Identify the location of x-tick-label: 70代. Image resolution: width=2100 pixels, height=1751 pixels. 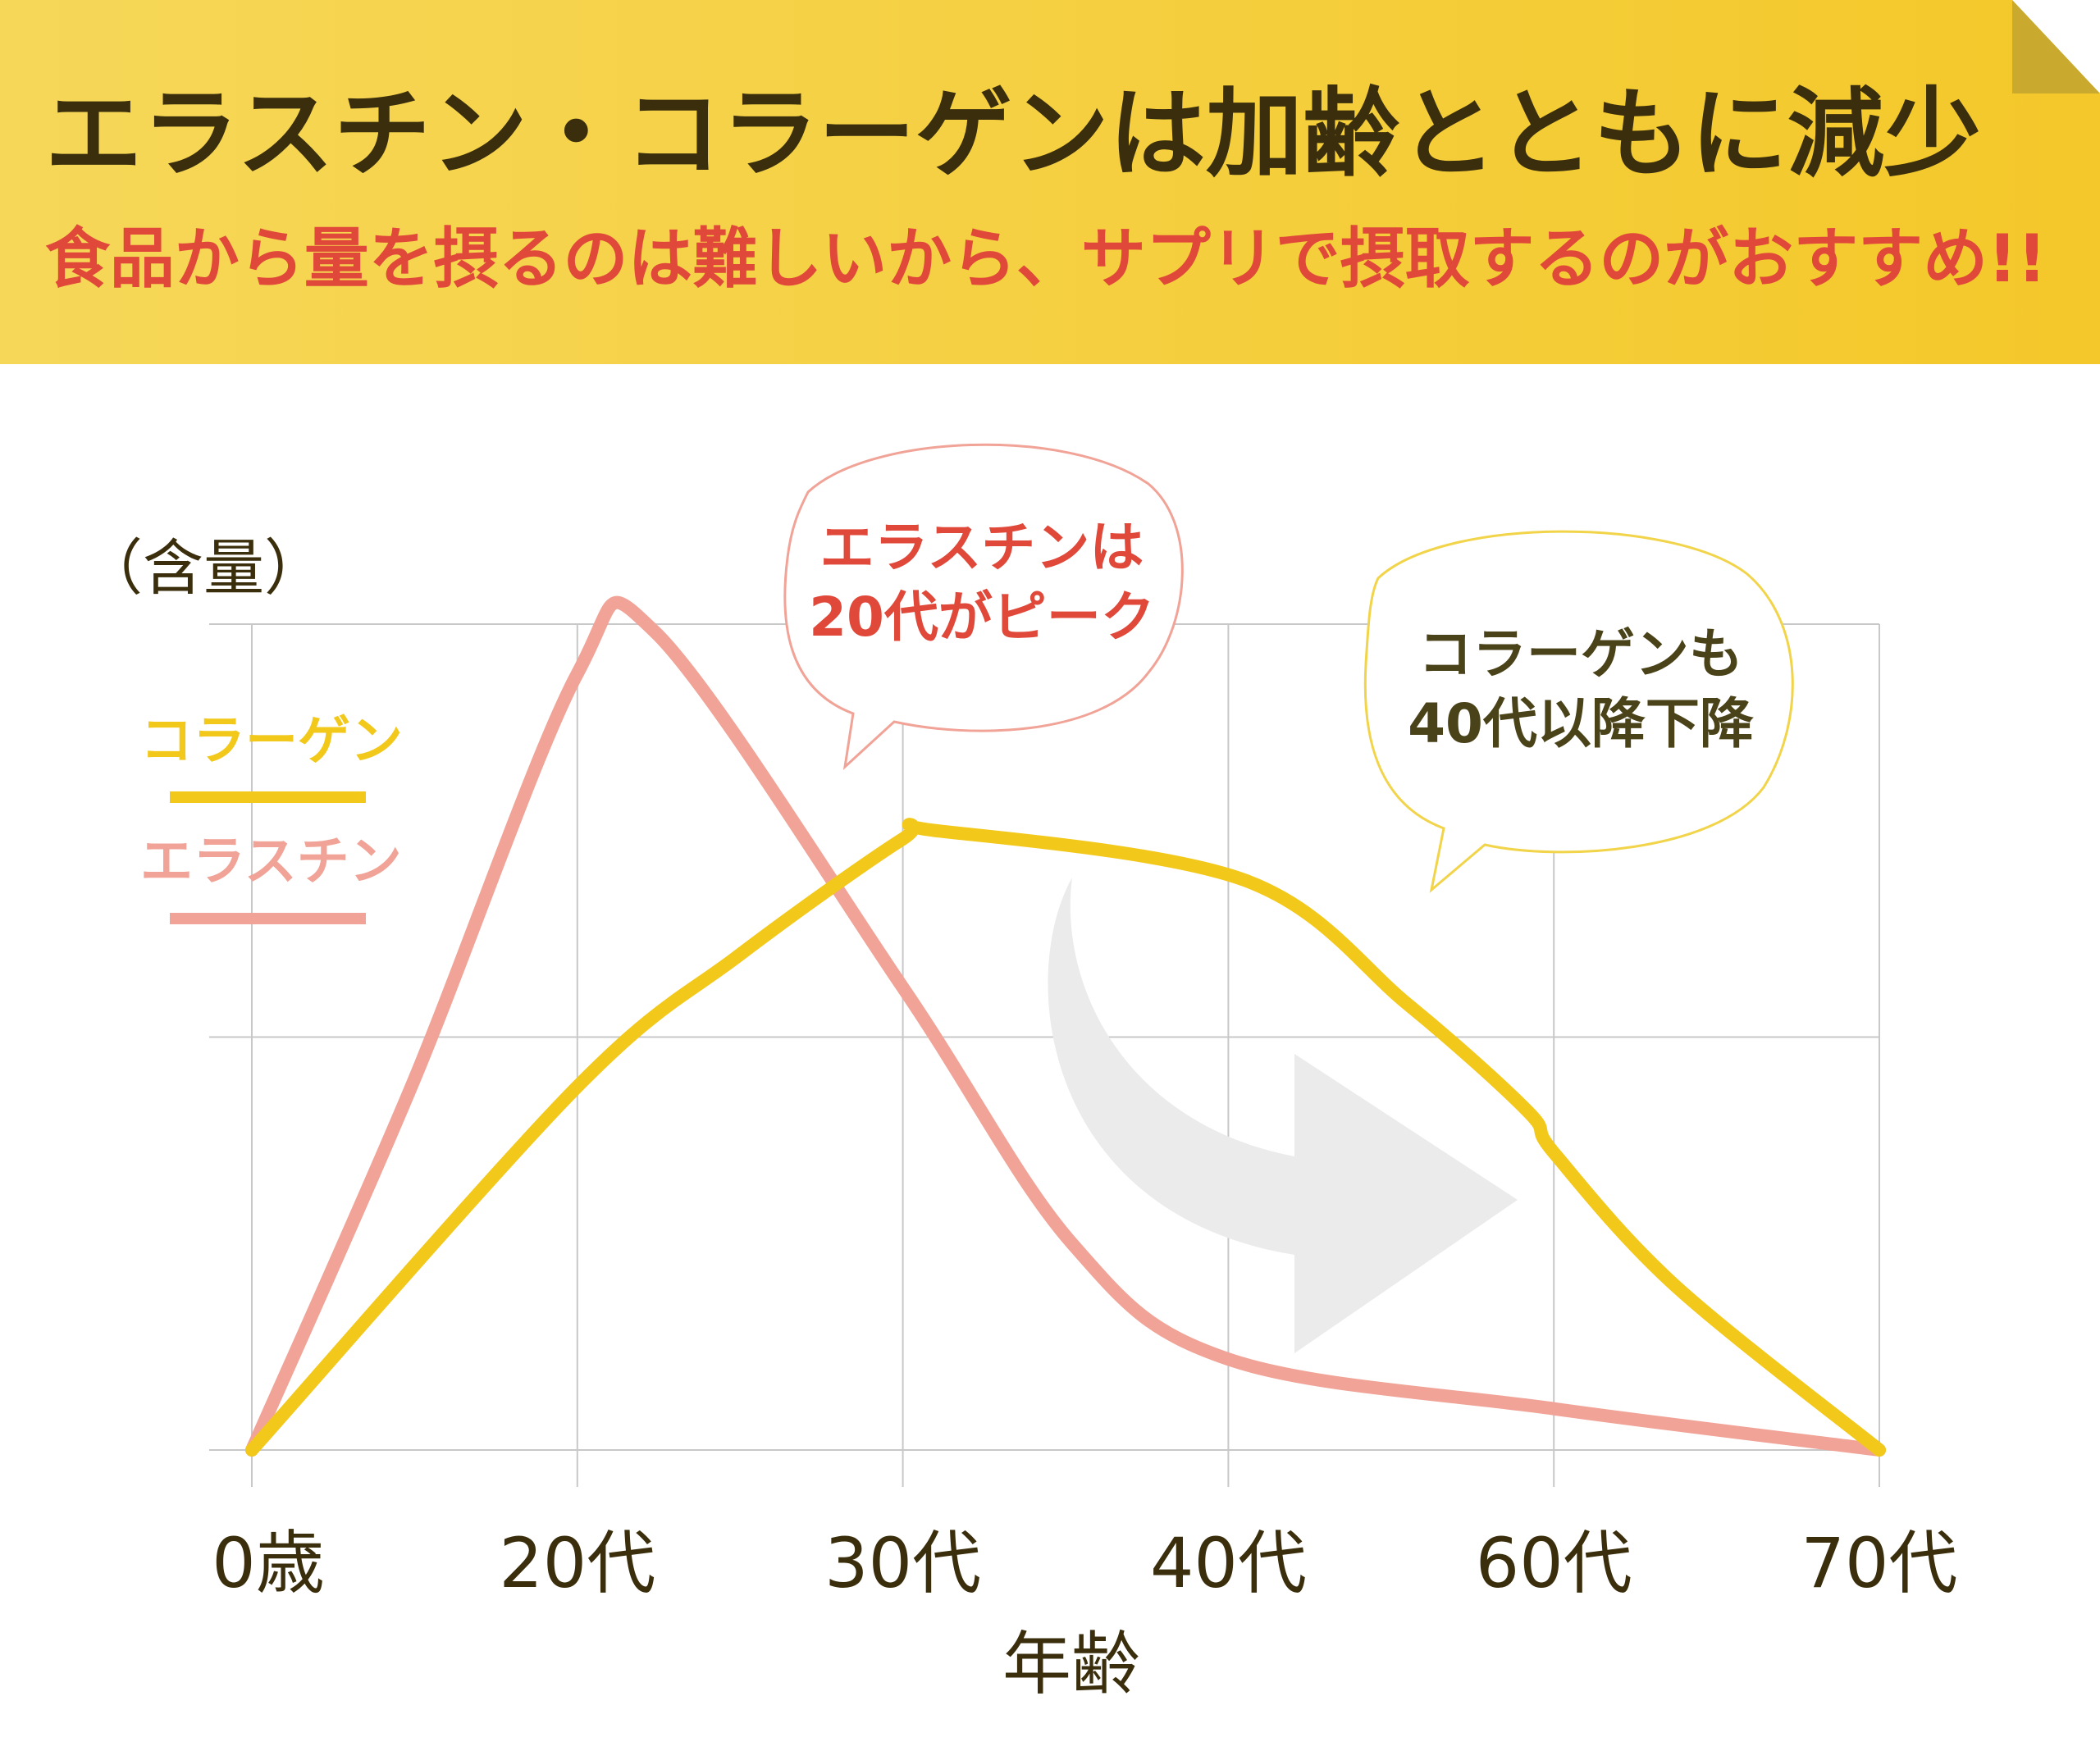
(1880, 1563).